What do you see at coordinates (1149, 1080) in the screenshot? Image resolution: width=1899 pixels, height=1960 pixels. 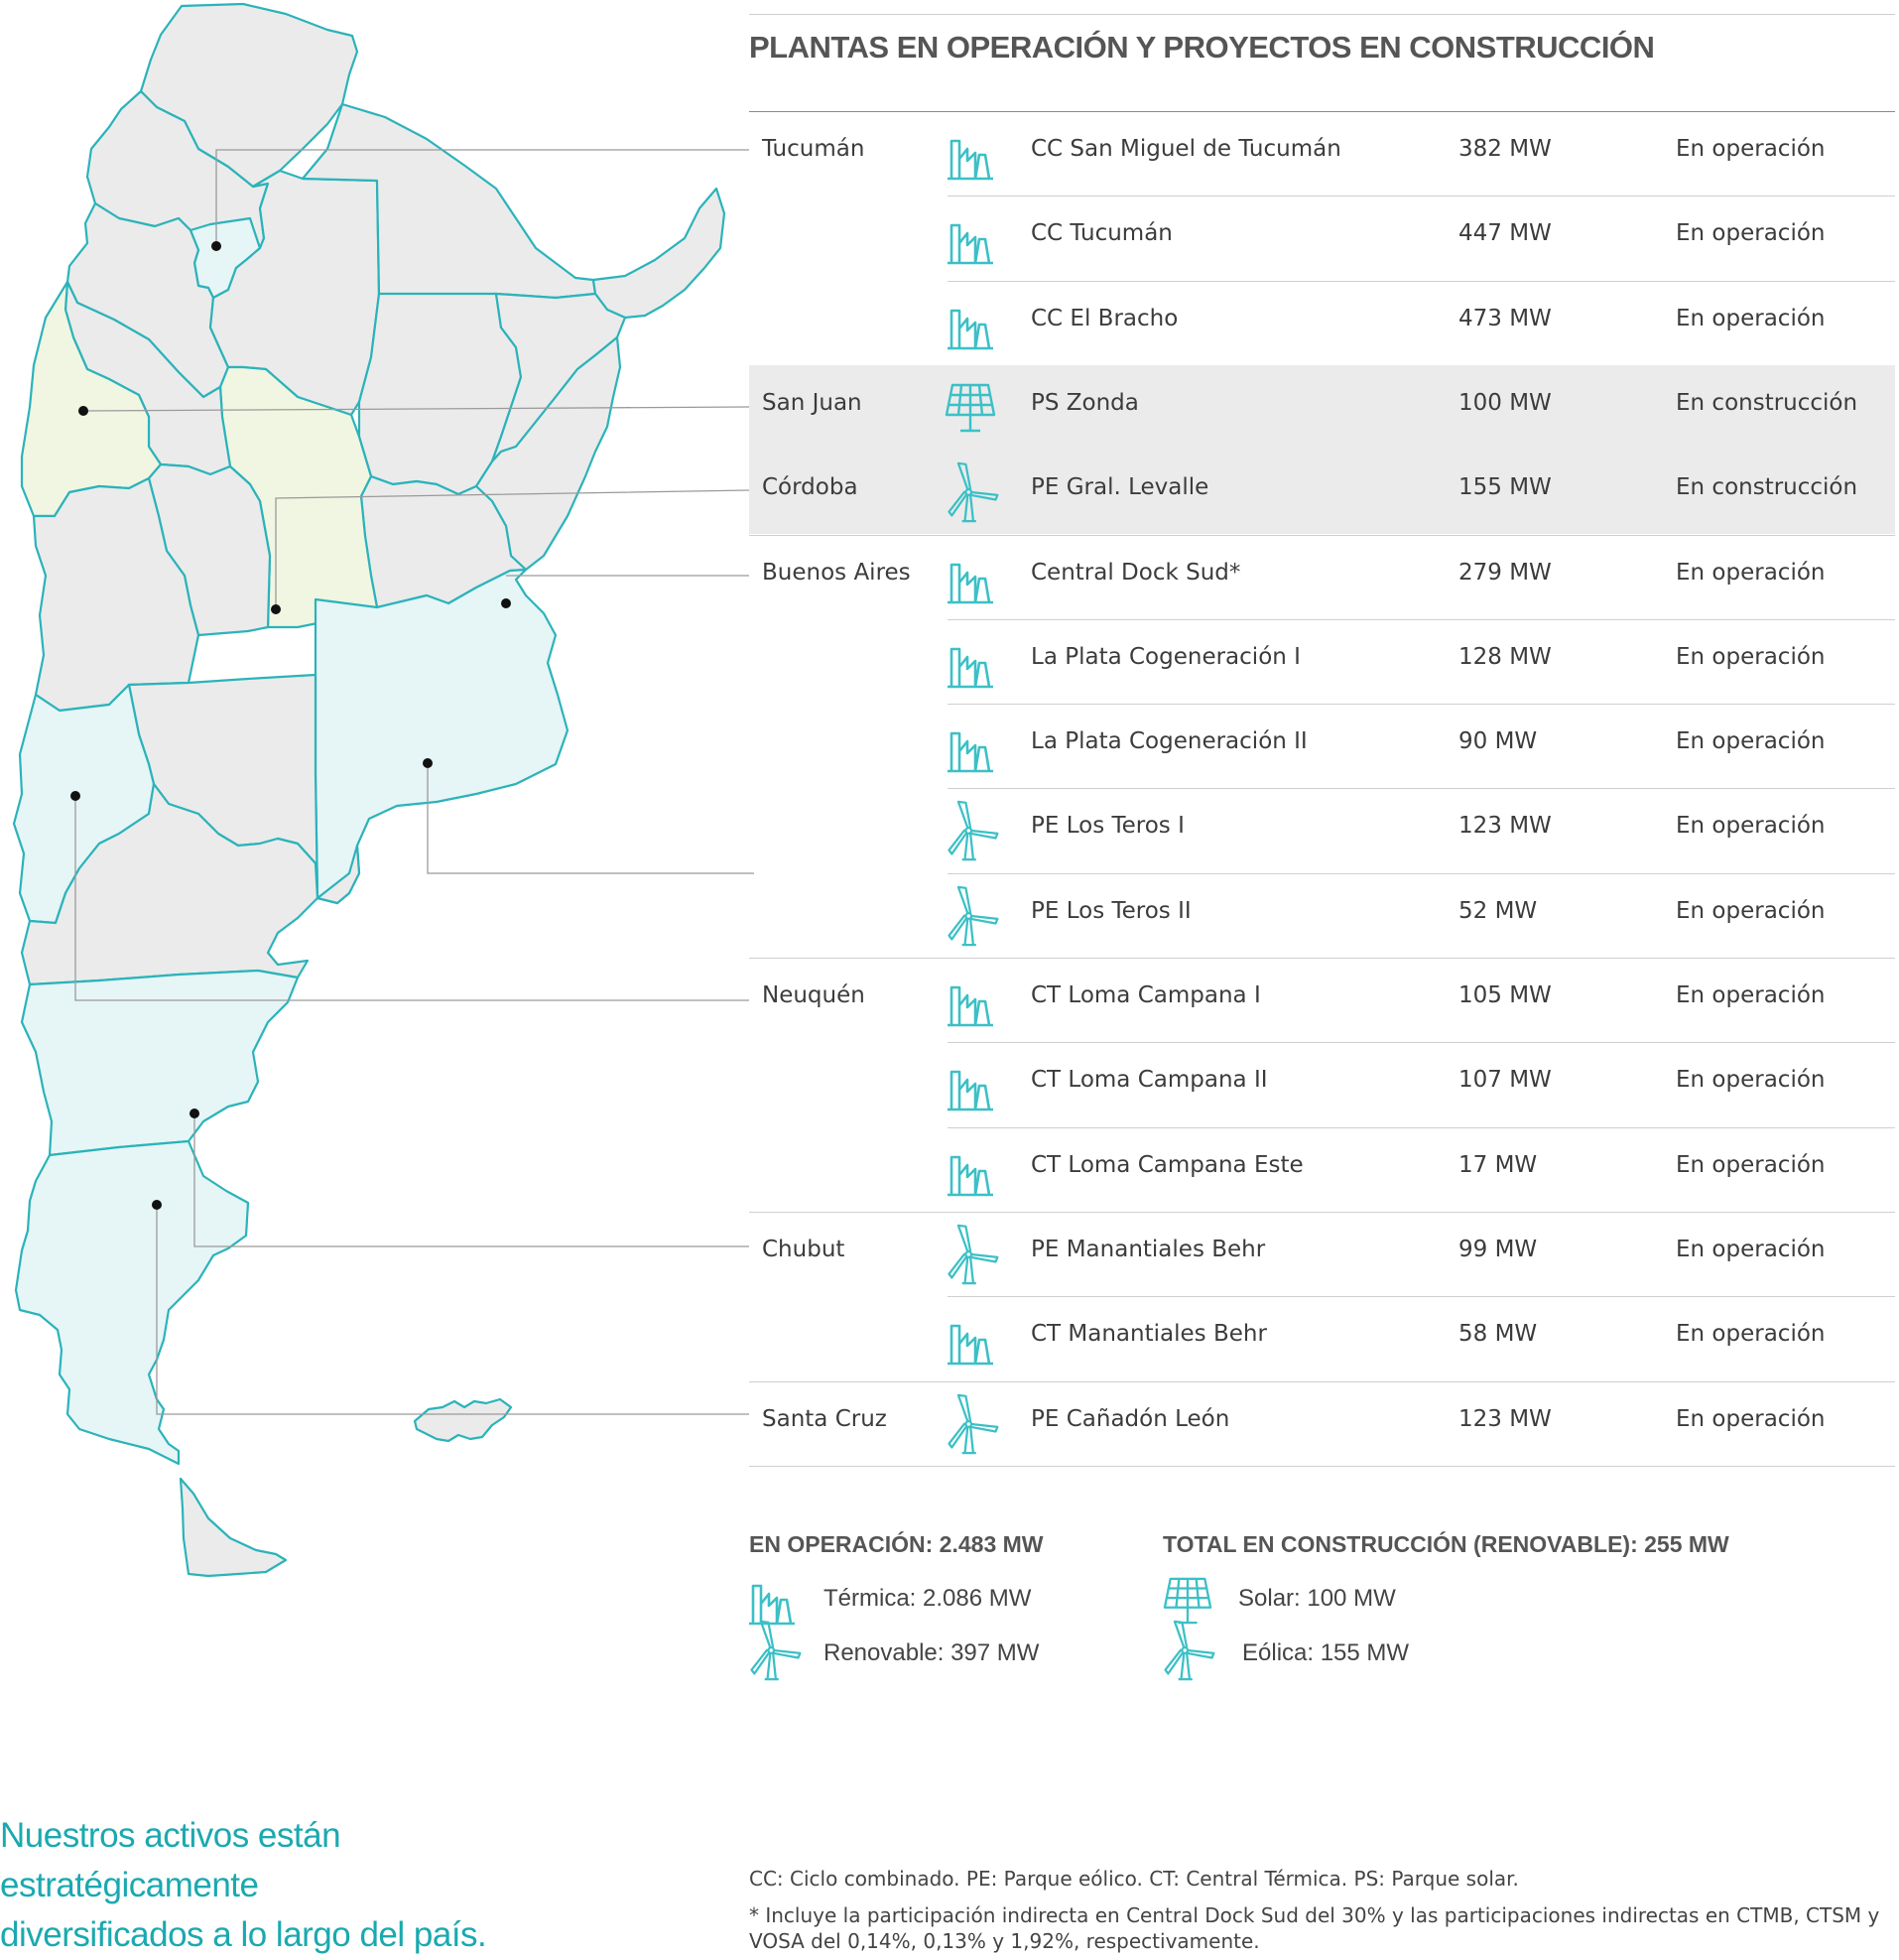 I see `plant-name: CT Loma Campana II` at bounding box center [1149, 1080].